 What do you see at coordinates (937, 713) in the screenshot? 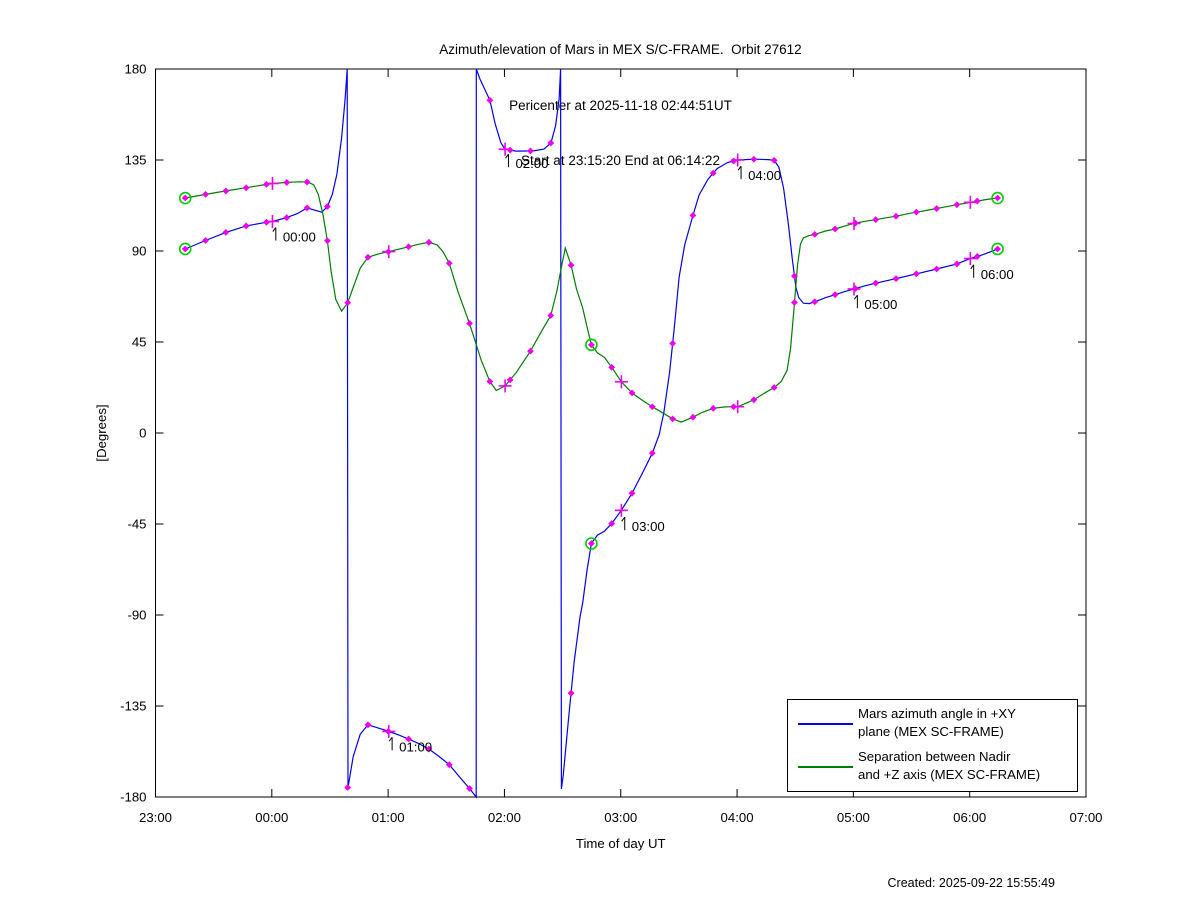
I see `legend-entry-azimuth-line1: Mars azimuth angle in +XY` at bounding box center [937, 713].